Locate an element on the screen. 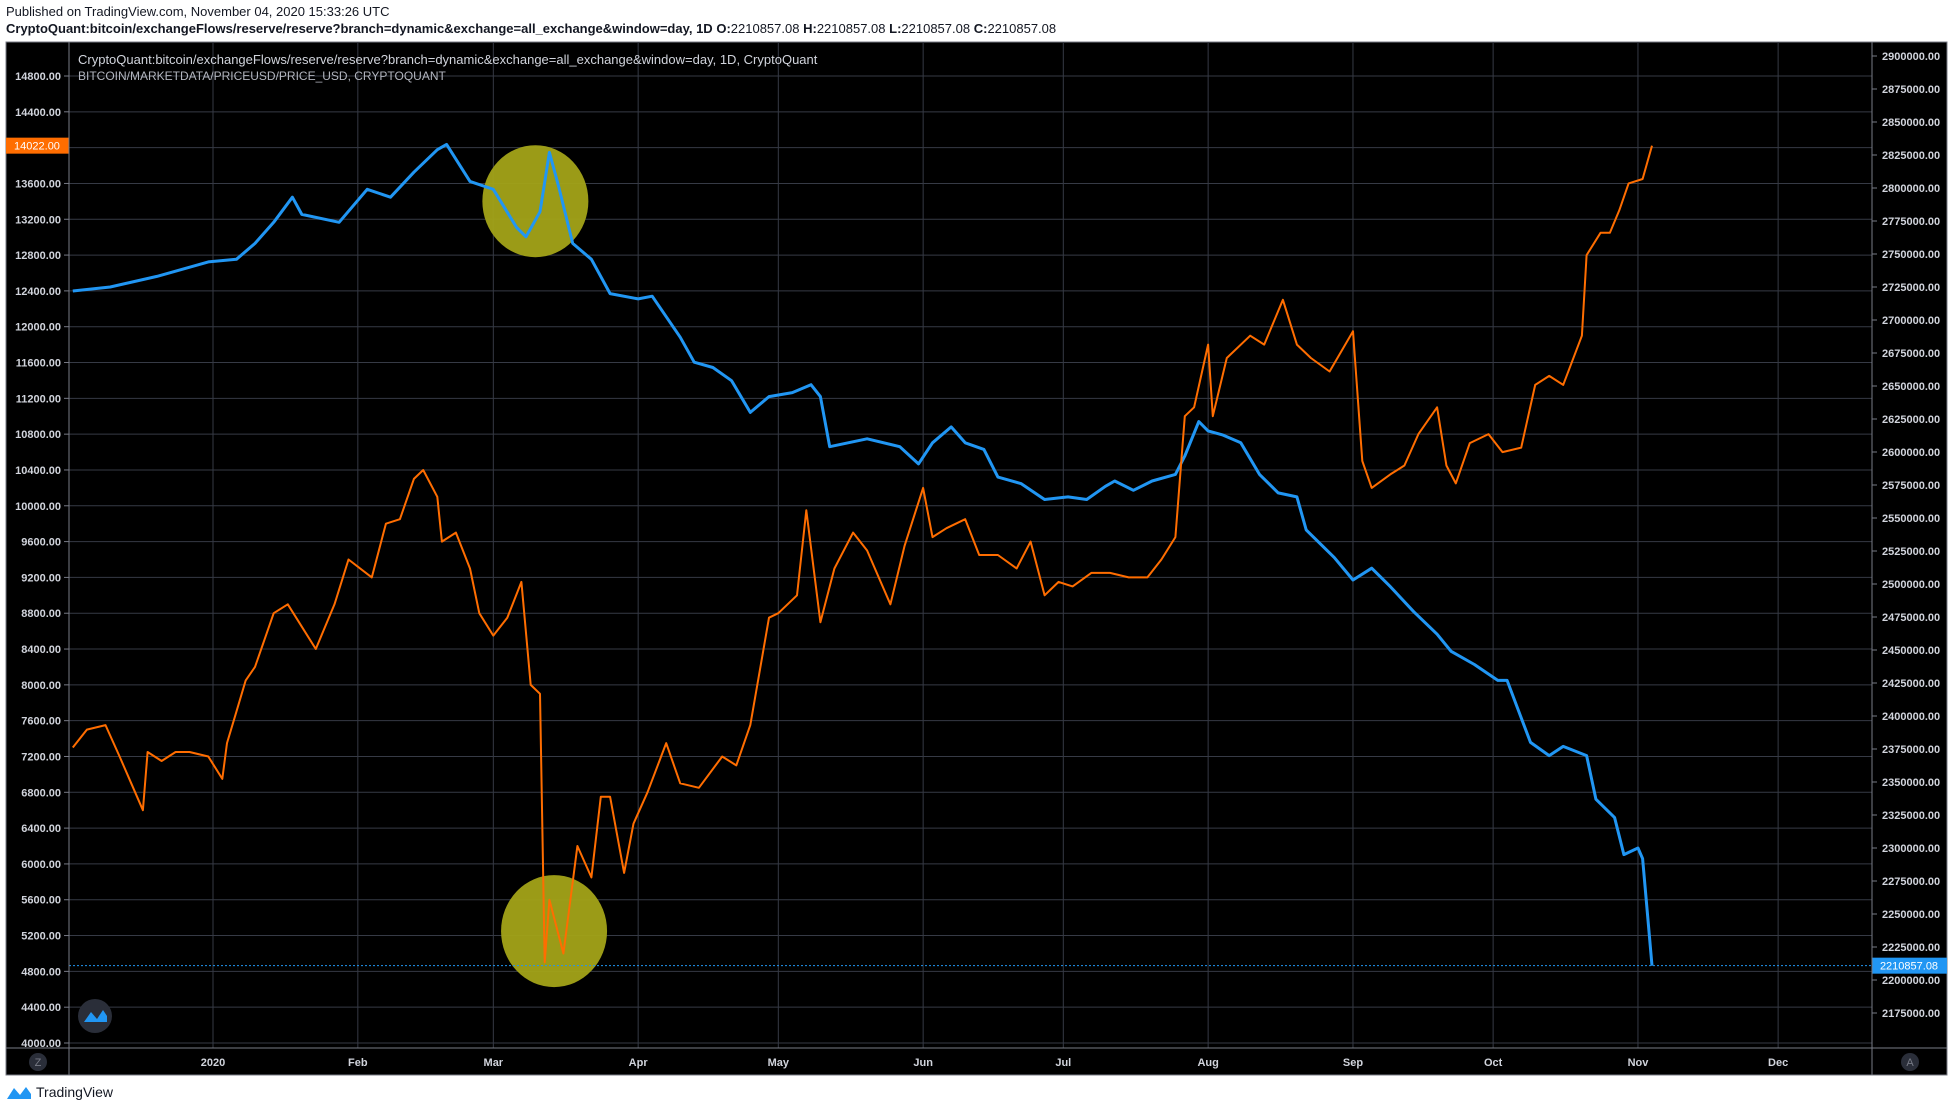 Image resolution: width=1953 pixels, height=1111 pixels. right-axis-tick-label: 2300000.00 is located at coordinates (1911, 849).